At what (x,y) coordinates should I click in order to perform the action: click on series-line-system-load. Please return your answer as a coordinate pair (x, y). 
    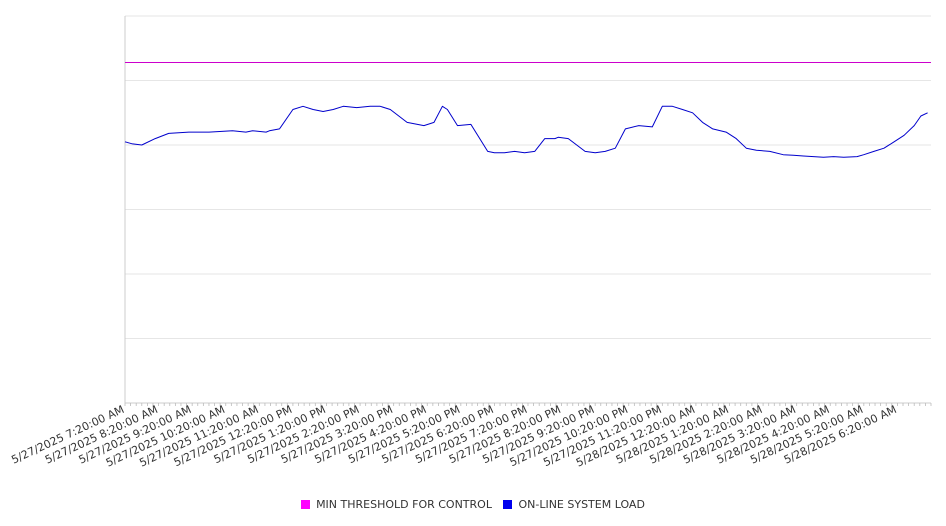
    Looking at the image, I should click on (526, 131).